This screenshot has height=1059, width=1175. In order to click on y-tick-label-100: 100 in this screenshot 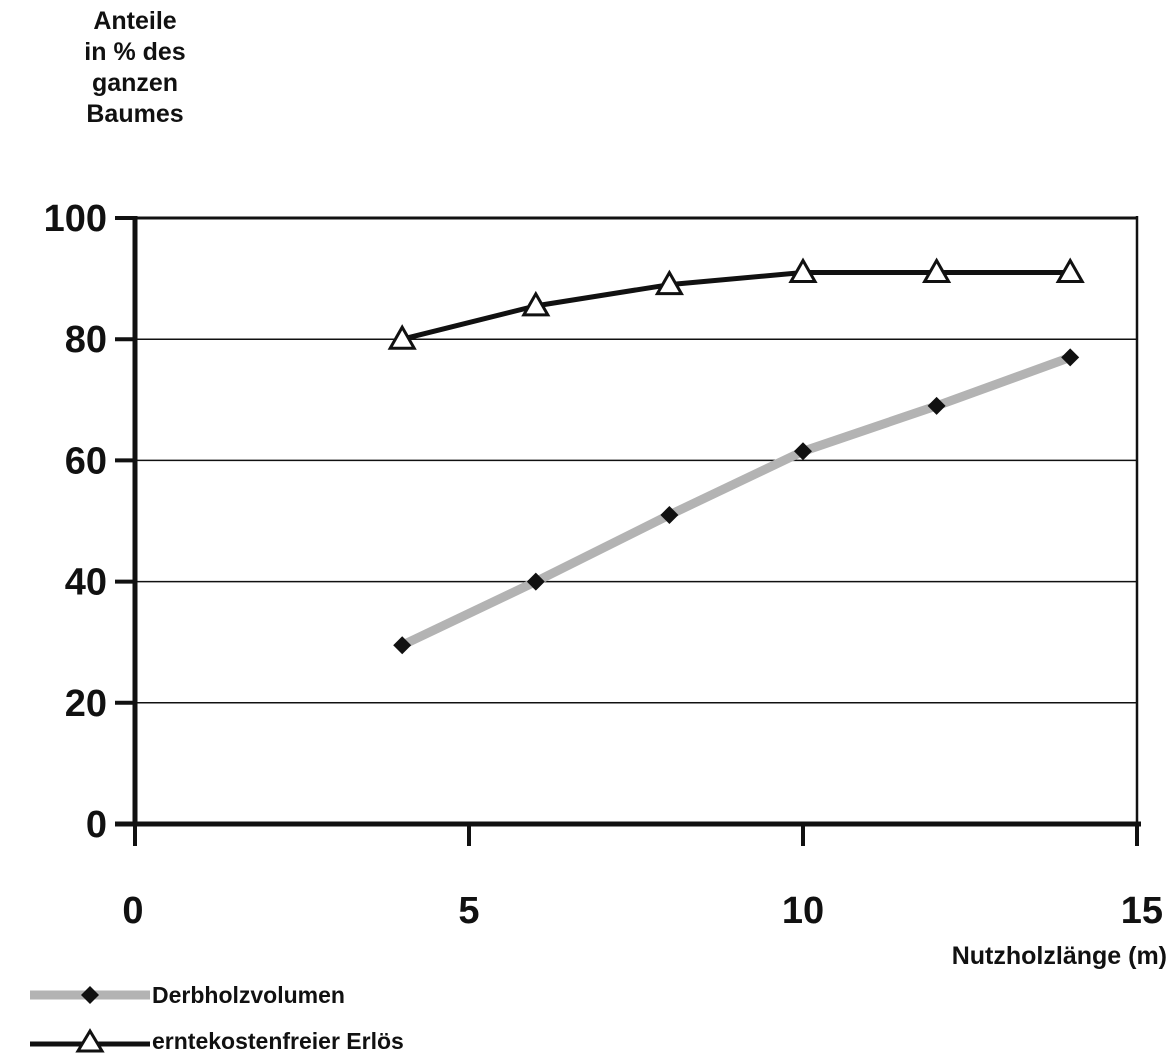, I will do `click(75, 219)`.